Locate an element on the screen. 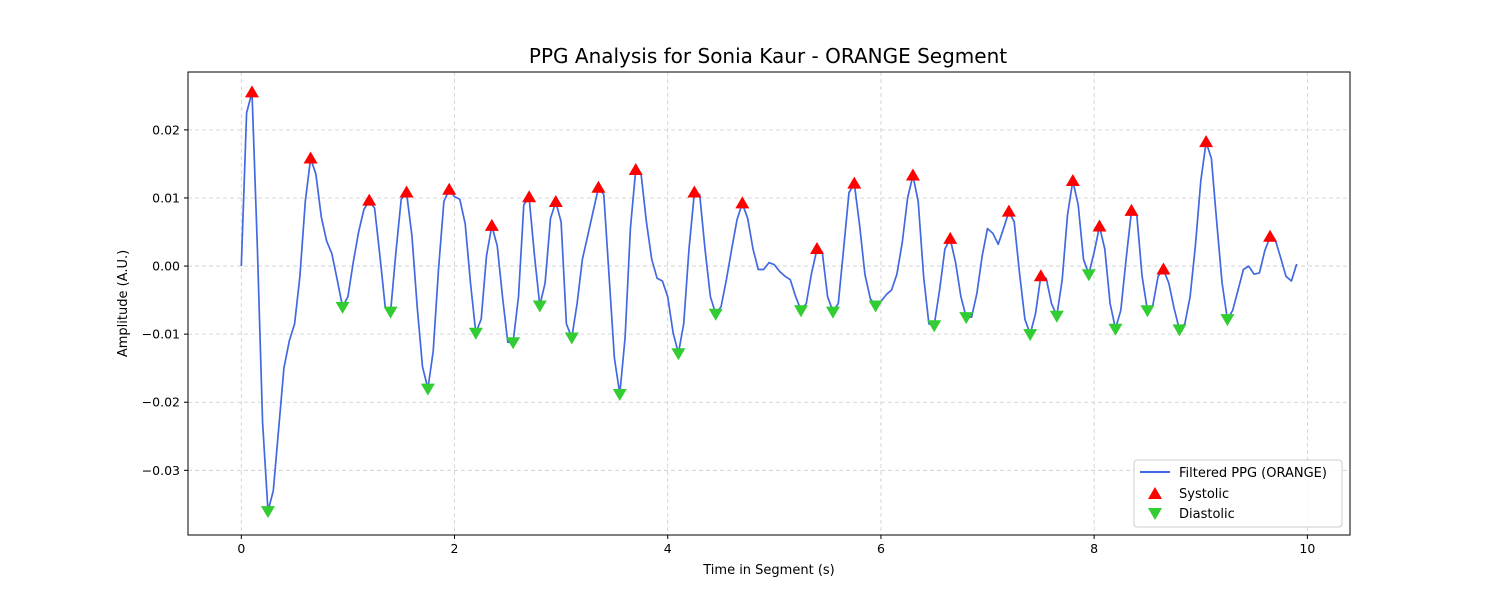 The height and width of the screenshot is (600, 1500). y-tick-label: −0.01 is located at coordinates (161, 334).